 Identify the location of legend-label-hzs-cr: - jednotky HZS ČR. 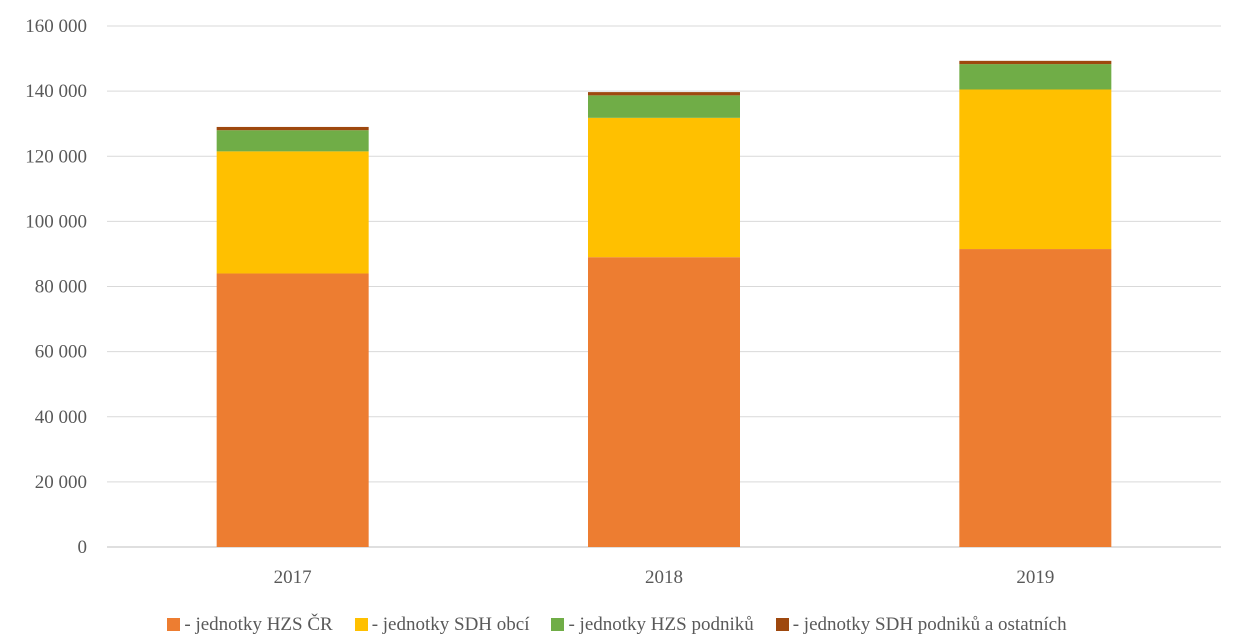
(258, 624).